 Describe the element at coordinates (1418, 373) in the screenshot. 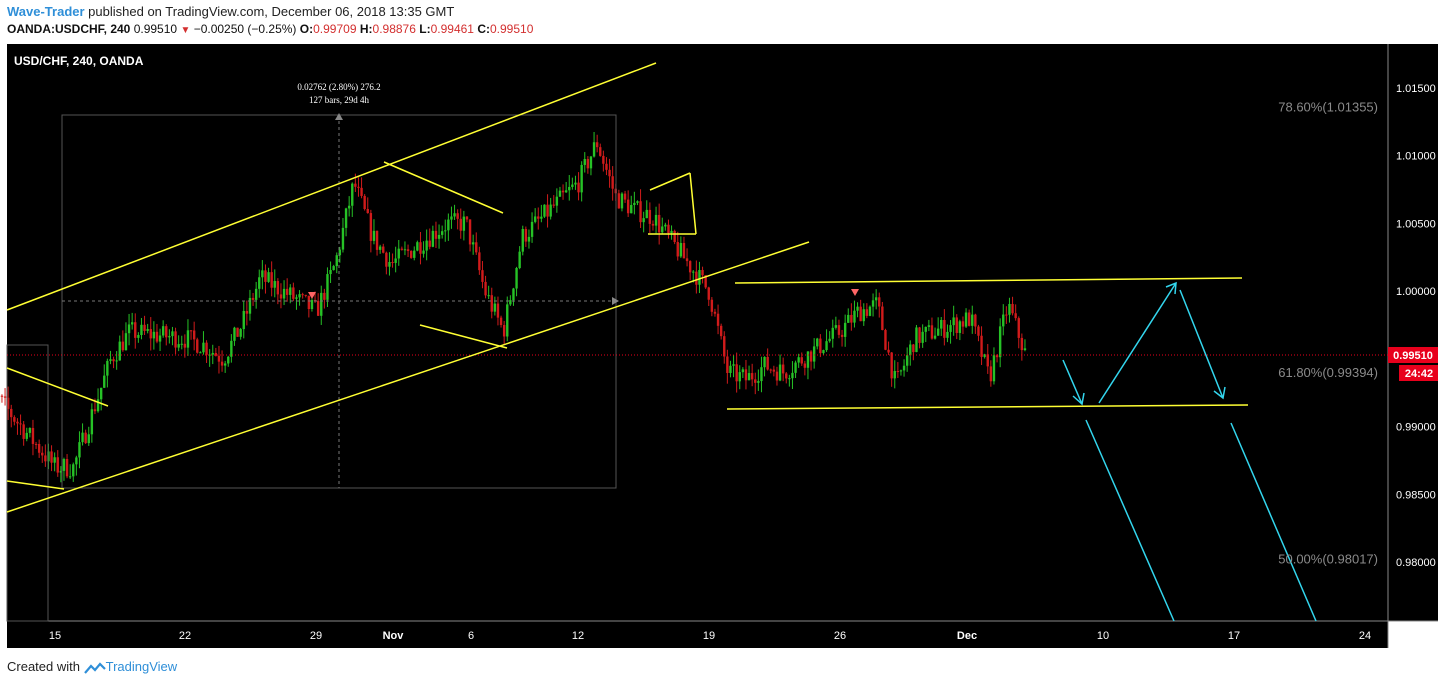

I see `countdown-badge` at that location.